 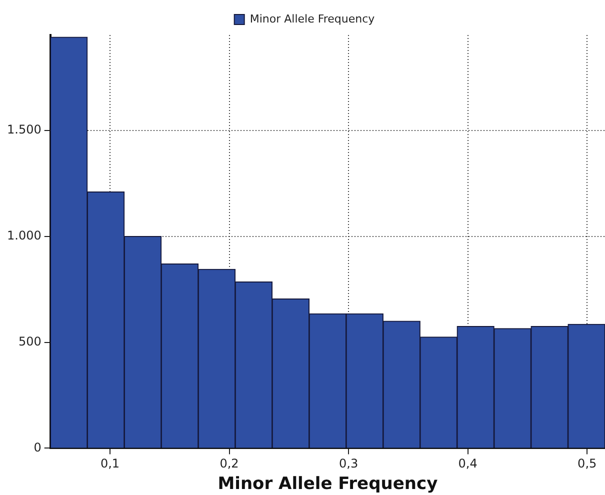 I want to click on x-tick-label: 0,5, so click(x=587, y=463).